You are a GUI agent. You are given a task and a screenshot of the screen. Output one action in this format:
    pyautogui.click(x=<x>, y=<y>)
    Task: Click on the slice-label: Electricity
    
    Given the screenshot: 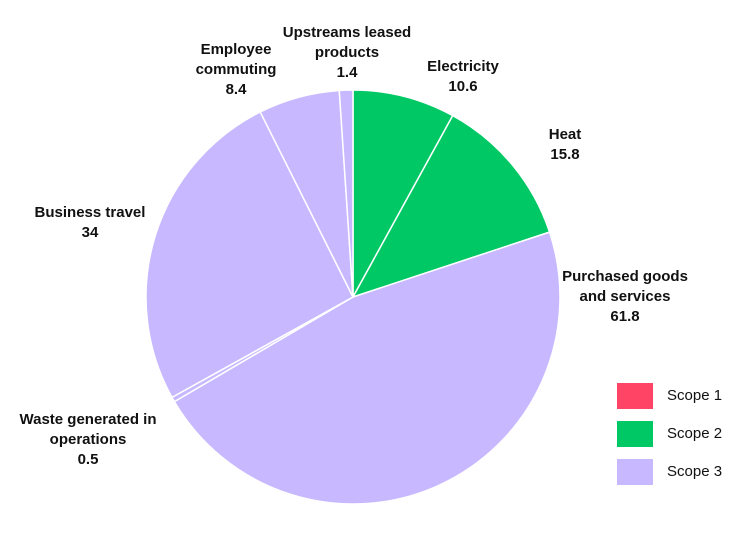 What is the action you would take?
    pyautogui.click(x=463, y=66)
    